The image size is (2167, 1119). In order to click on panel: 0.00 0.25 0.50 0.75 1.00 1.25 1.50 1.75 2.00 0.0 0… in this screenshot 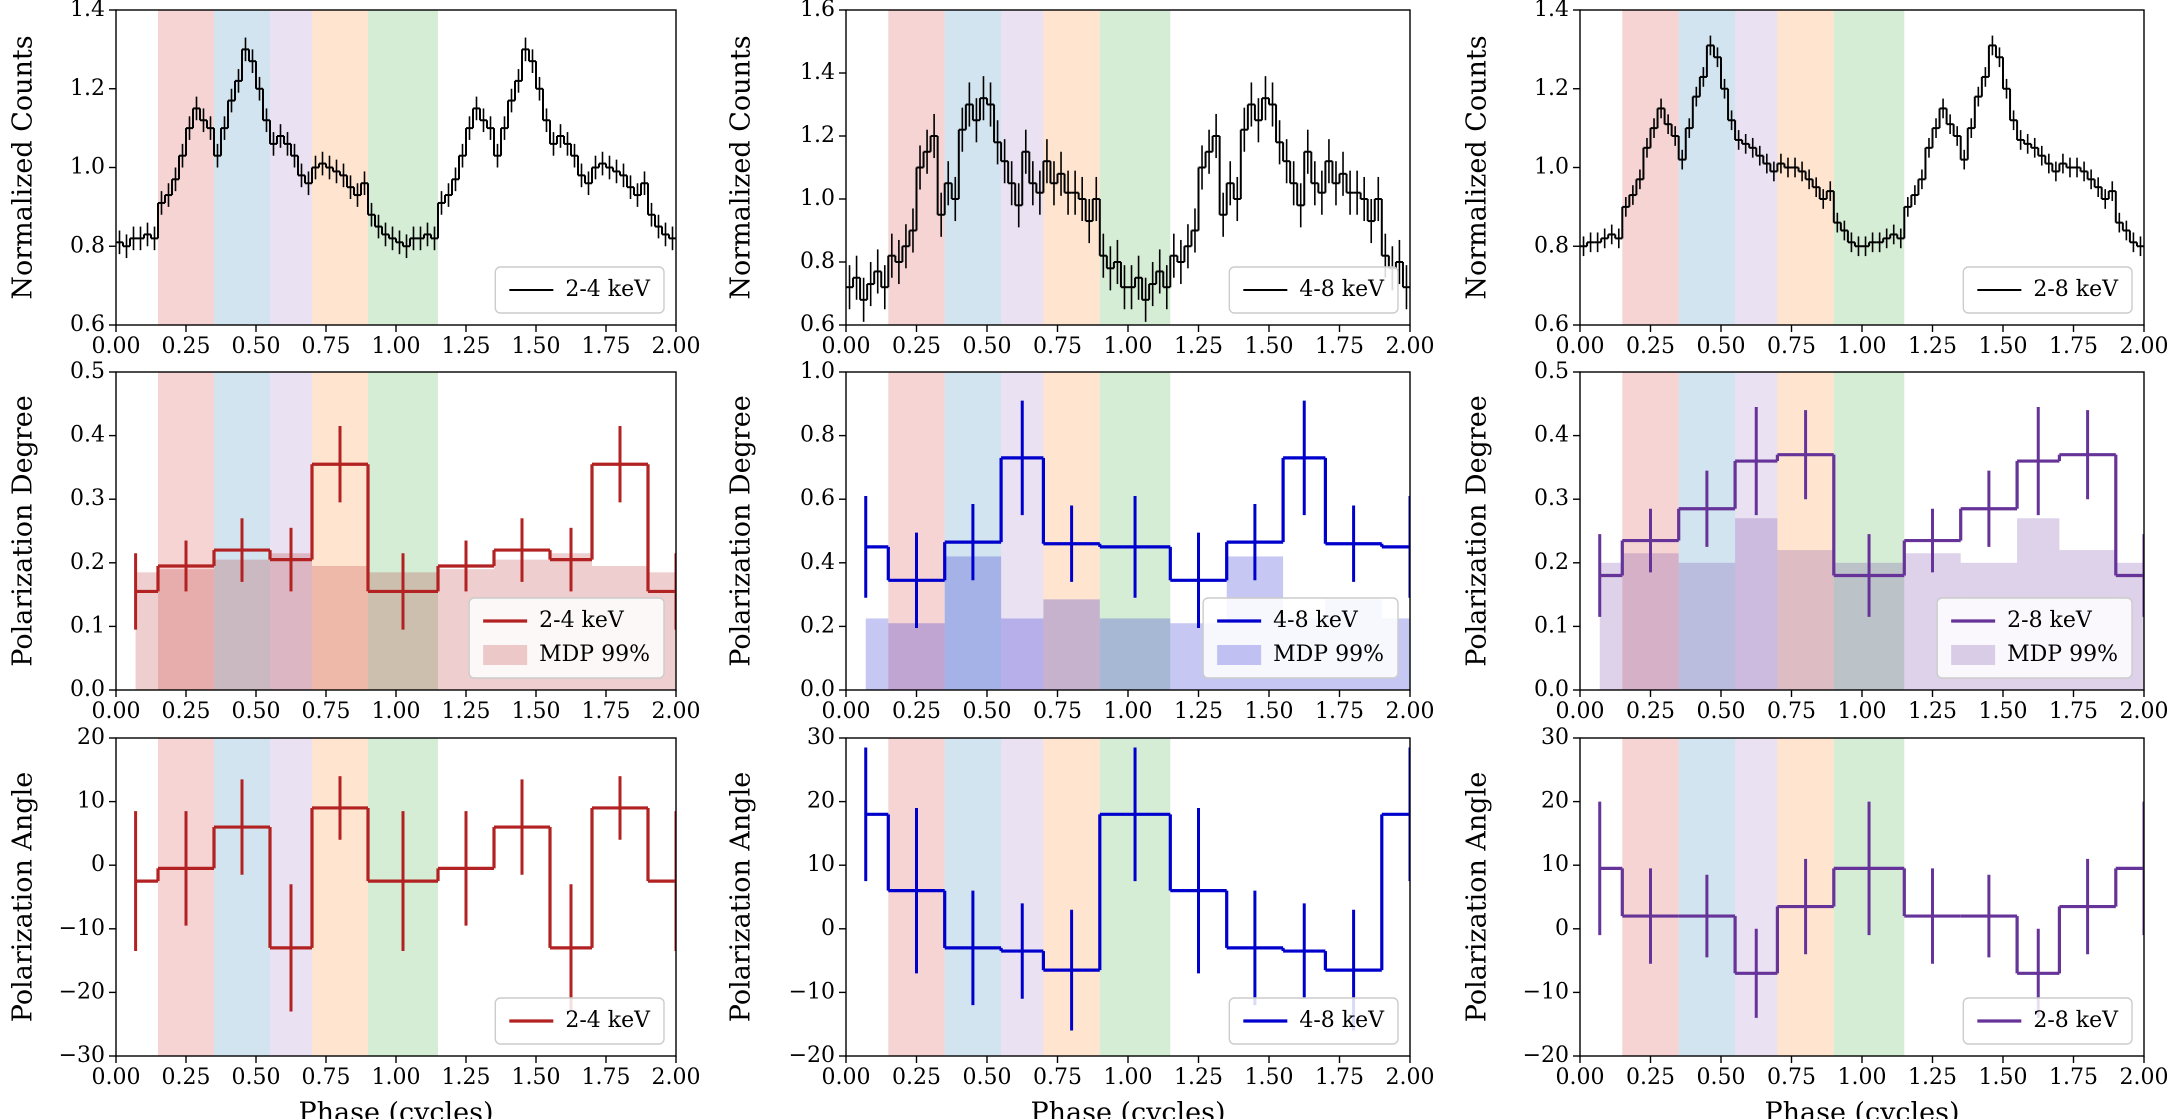, I will do `click(1814, 541)`.